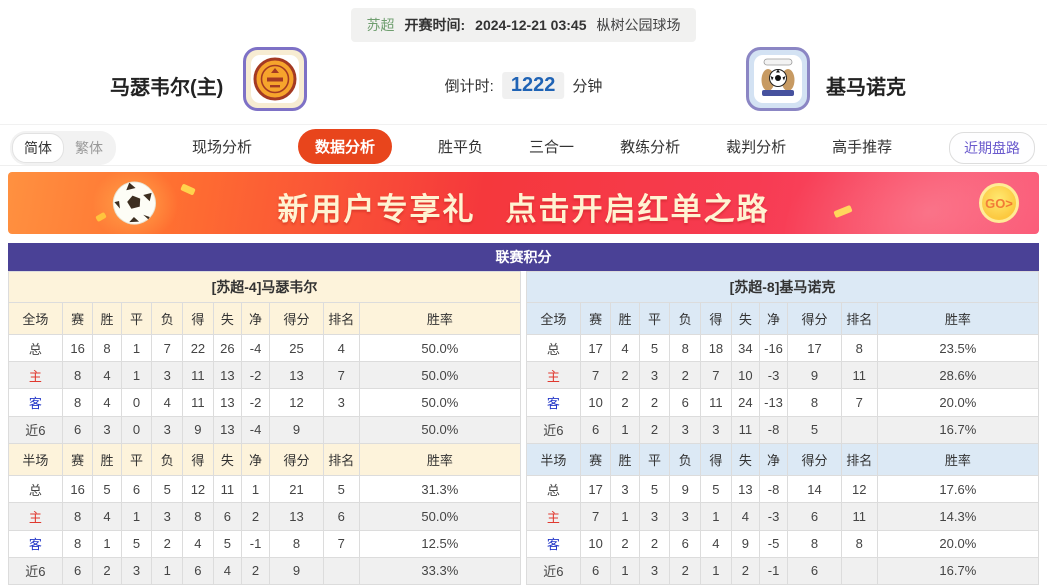  Describe the element at coordinates (773, 348) in the screenshot. I see `table-cell: -16` at that location.